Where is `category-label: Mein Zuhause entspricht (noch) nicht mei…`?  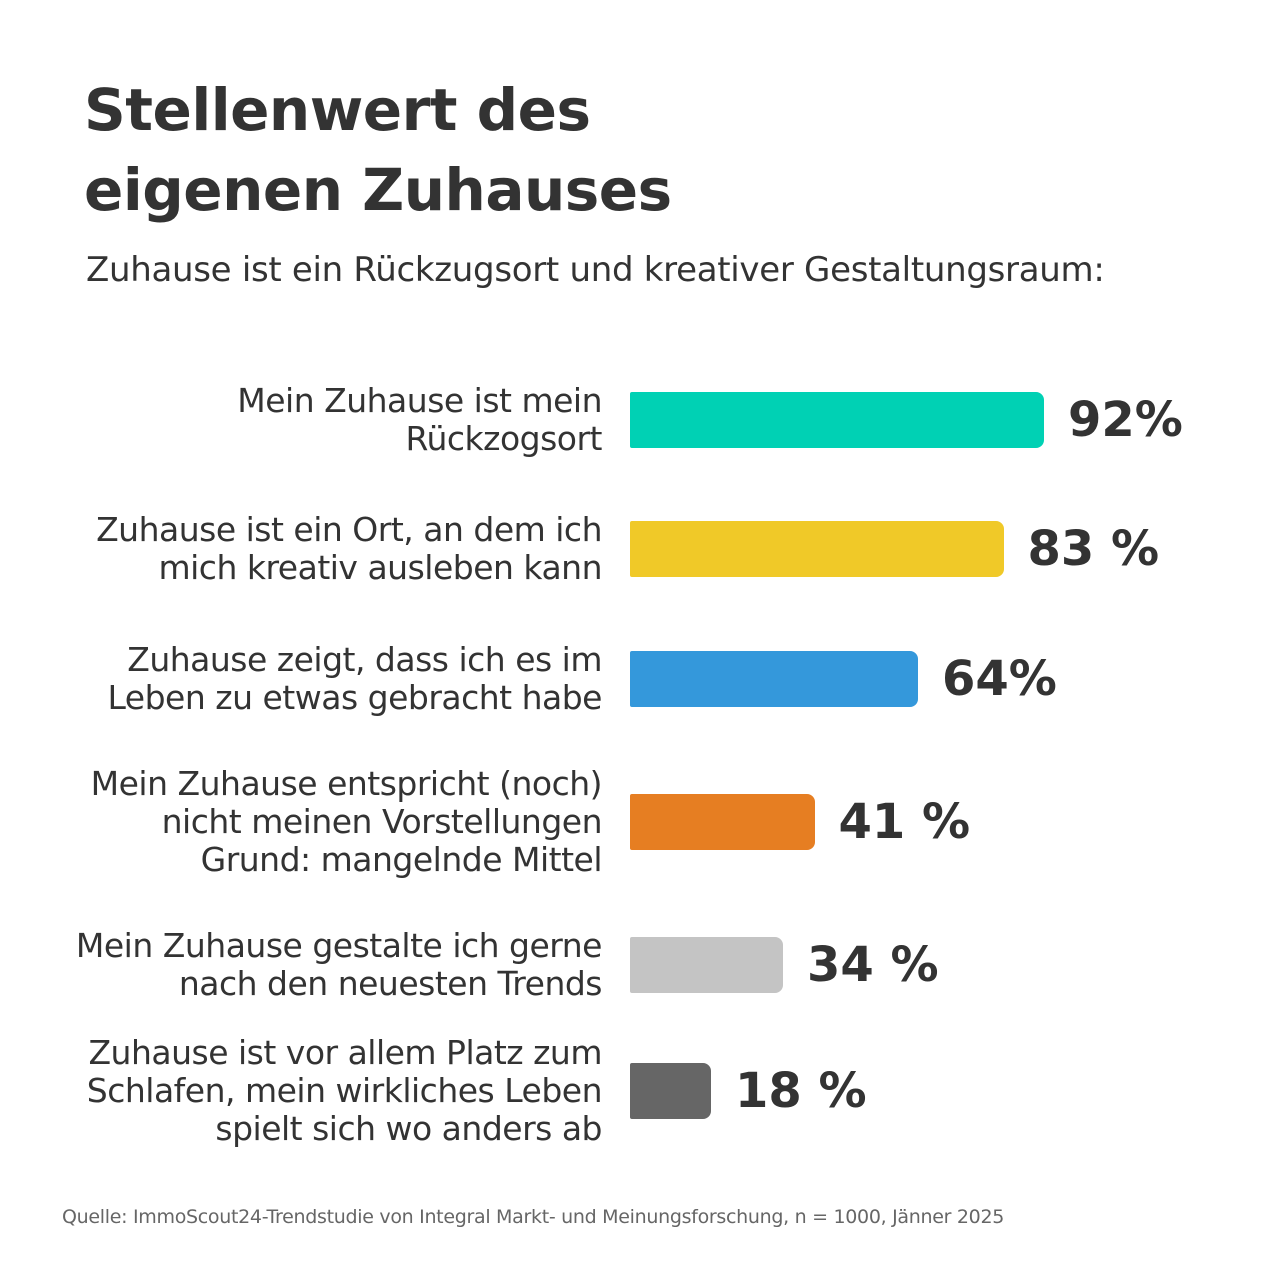
category-label: Mein Zuhause entspricht (noch) nicht mei… is located at coordinates (346, 821).